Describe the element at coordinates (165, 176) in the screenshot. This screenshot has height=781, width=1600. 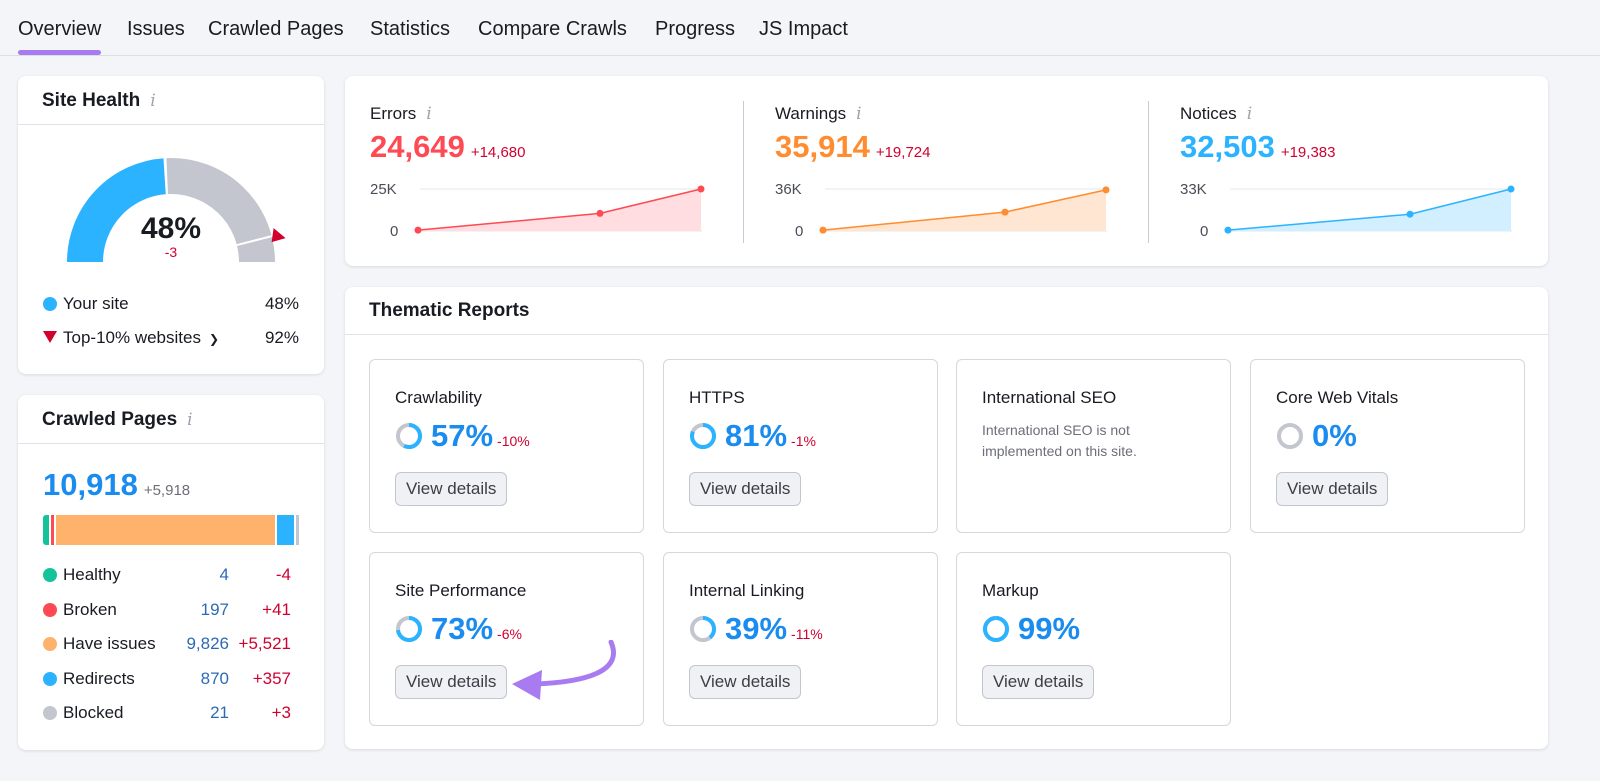
I see `gauge-separator` at that location.